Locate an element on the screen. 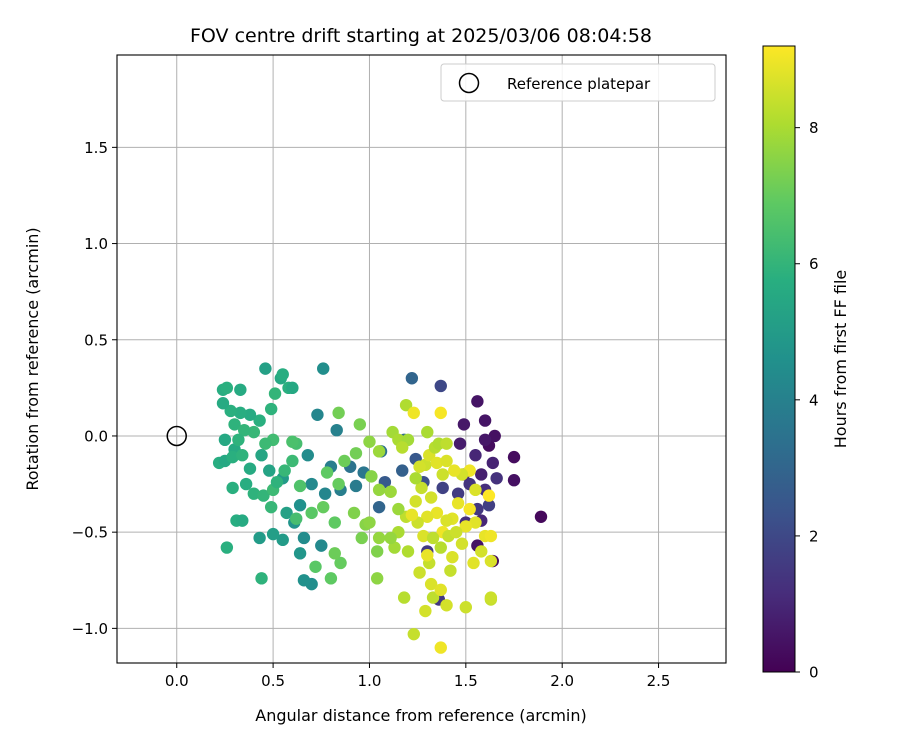  colorbar-tick-label: 2 is located at coordinates (814, 536).